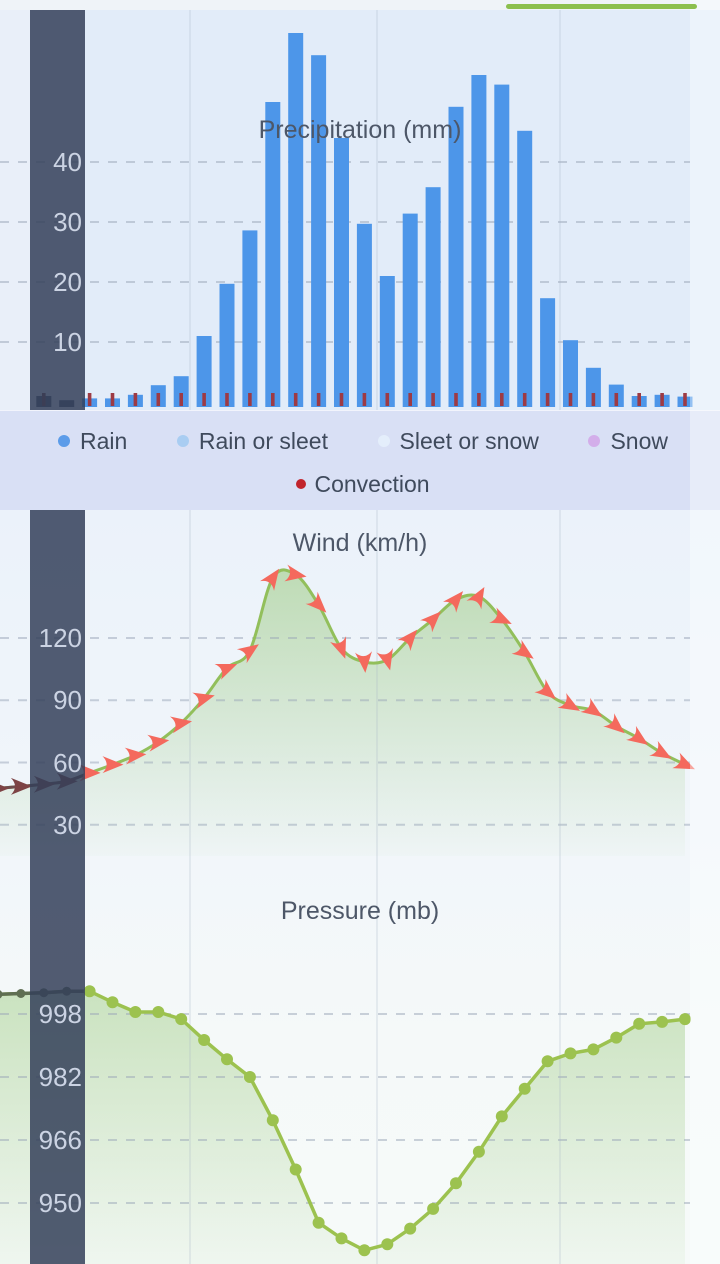 The width and height of the screenshot is (720, 1264). Describe the element at coordinates (360, 5) in the screenshot. I see `top-strip` at that location.